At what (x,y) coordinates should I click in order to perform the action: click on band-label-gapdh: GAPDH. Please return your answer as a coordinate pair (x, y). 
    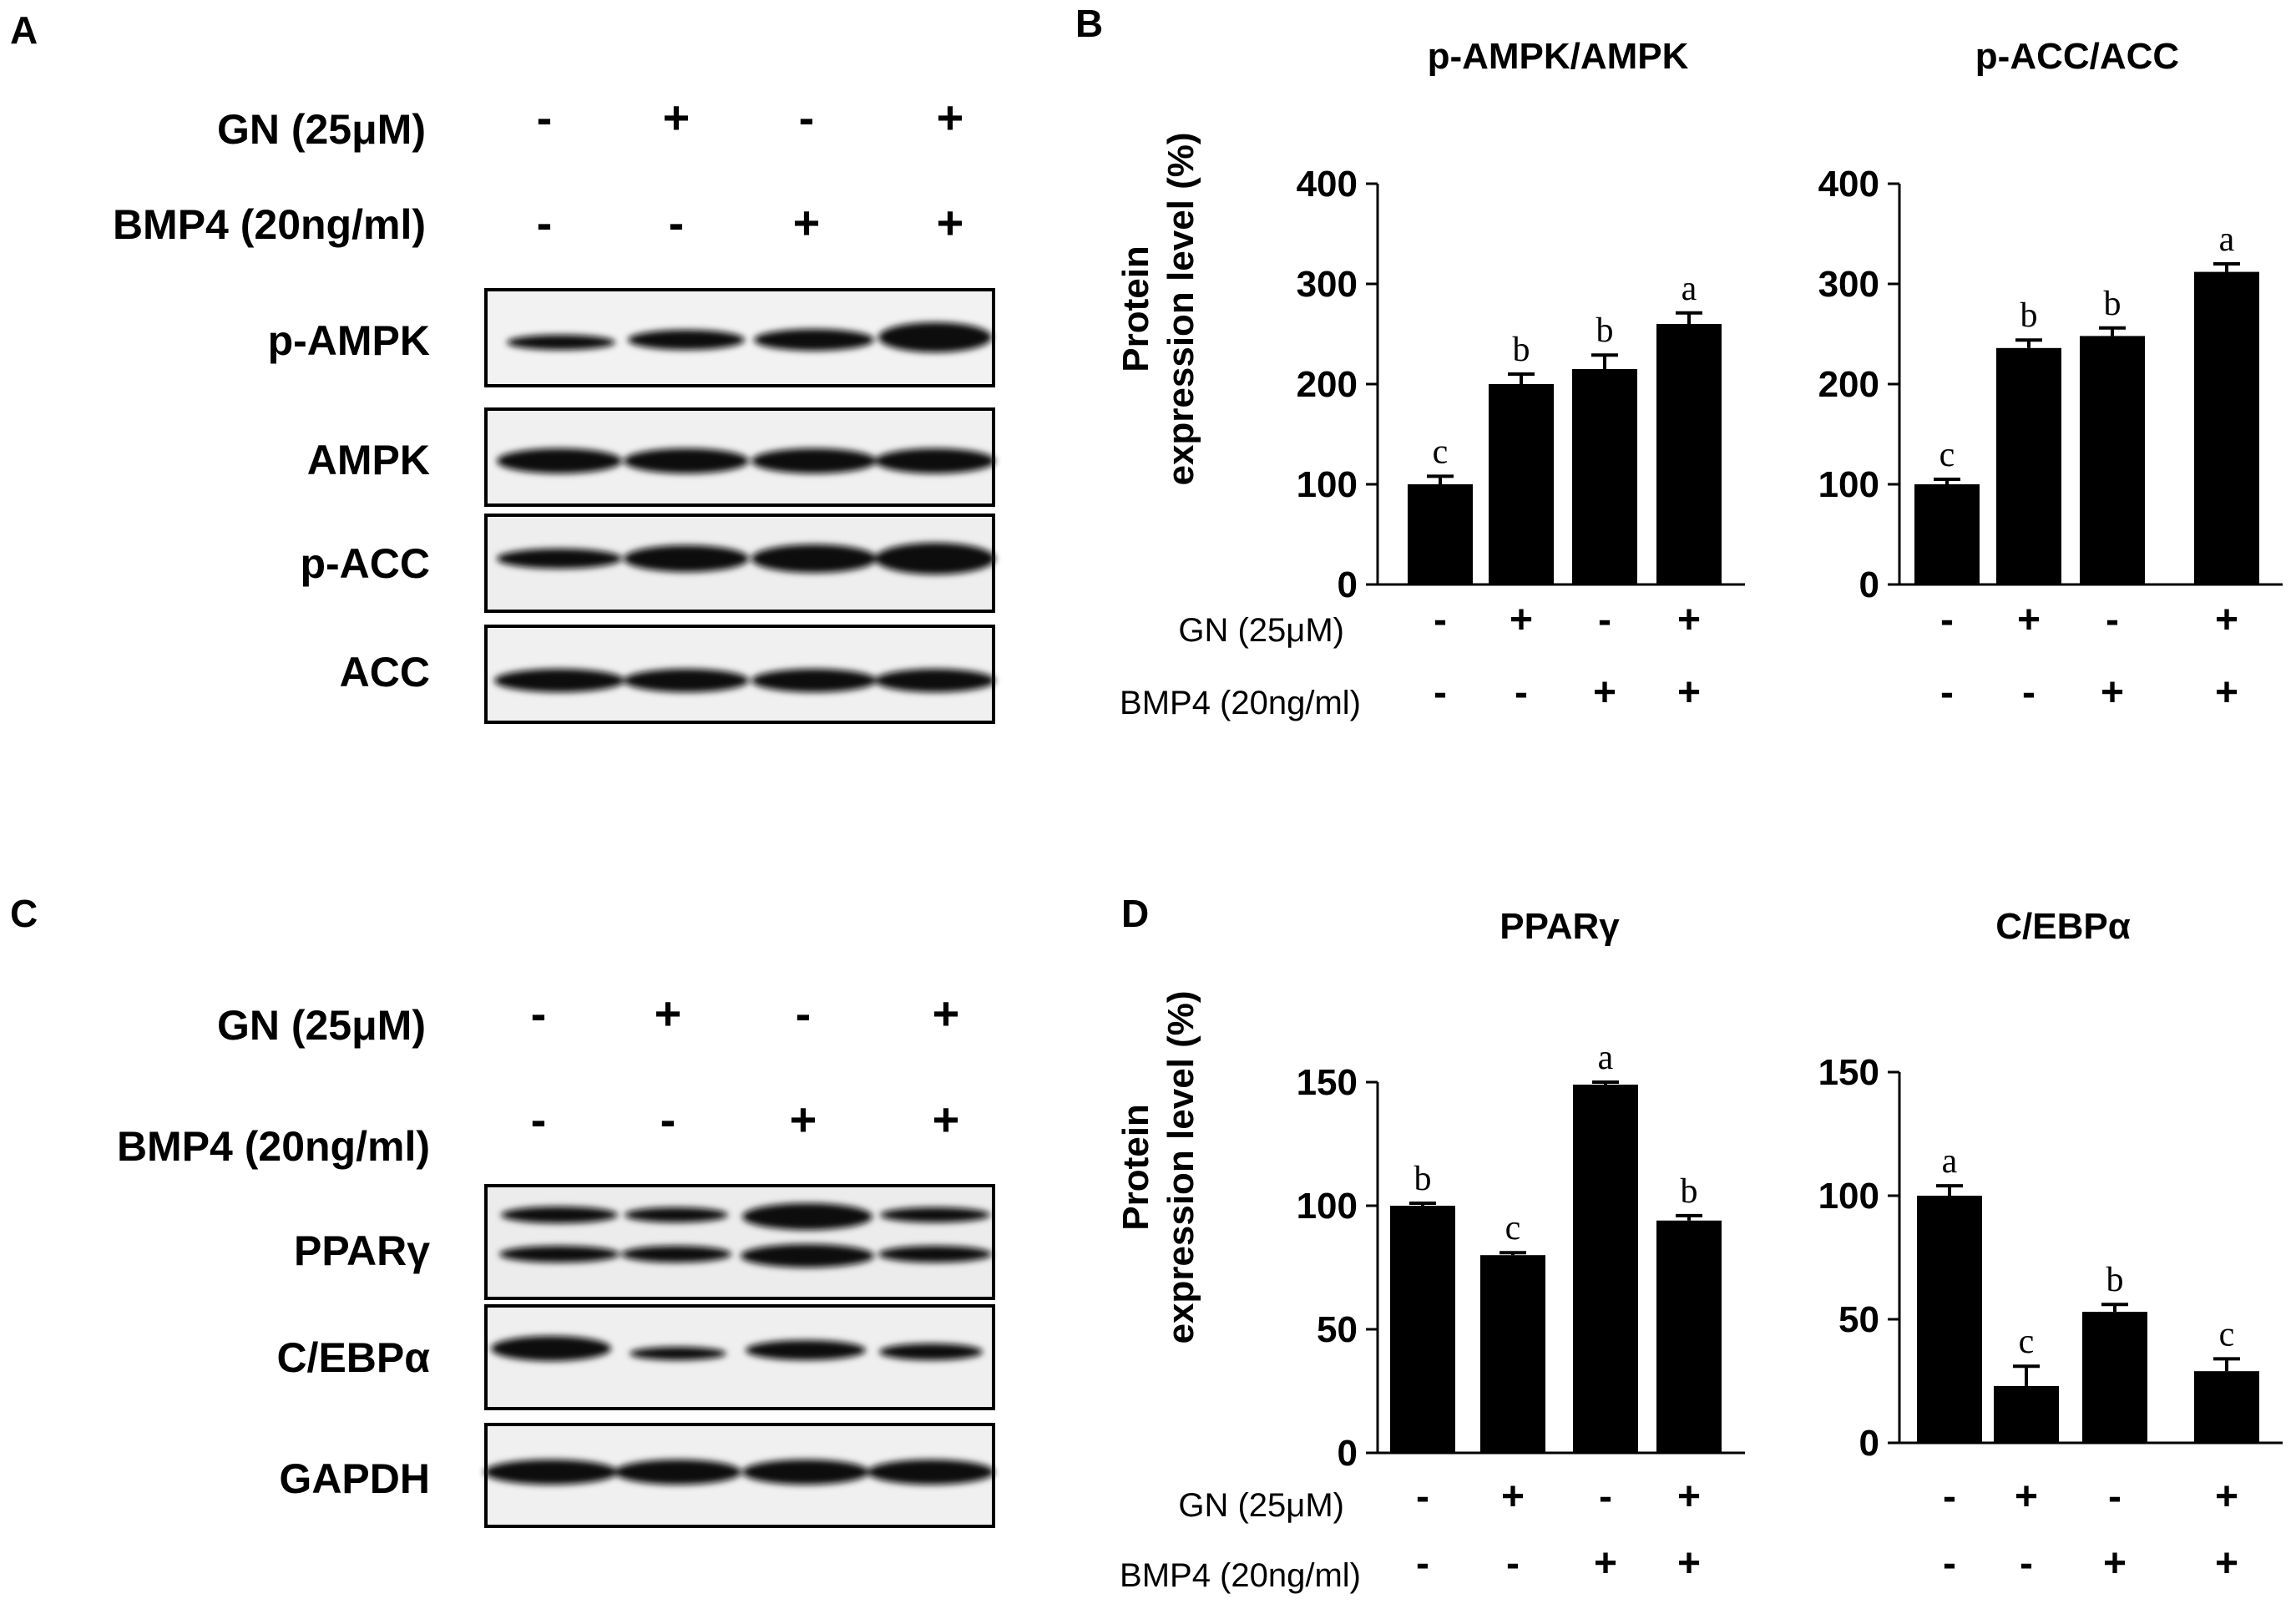
    Looking at the image, I should click on (354, 1478).